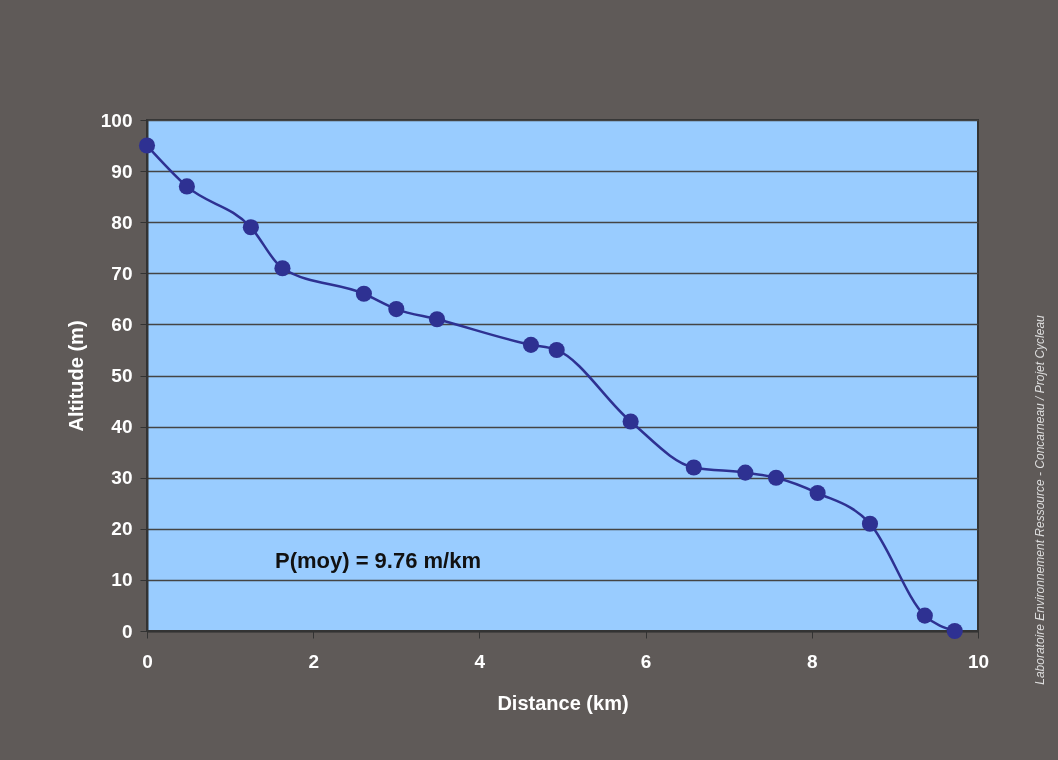 The image size is (1058, 760). Describe the element at coordinates (127, 631) in the screenshot. I see `y-tick-label: 0` at that location.